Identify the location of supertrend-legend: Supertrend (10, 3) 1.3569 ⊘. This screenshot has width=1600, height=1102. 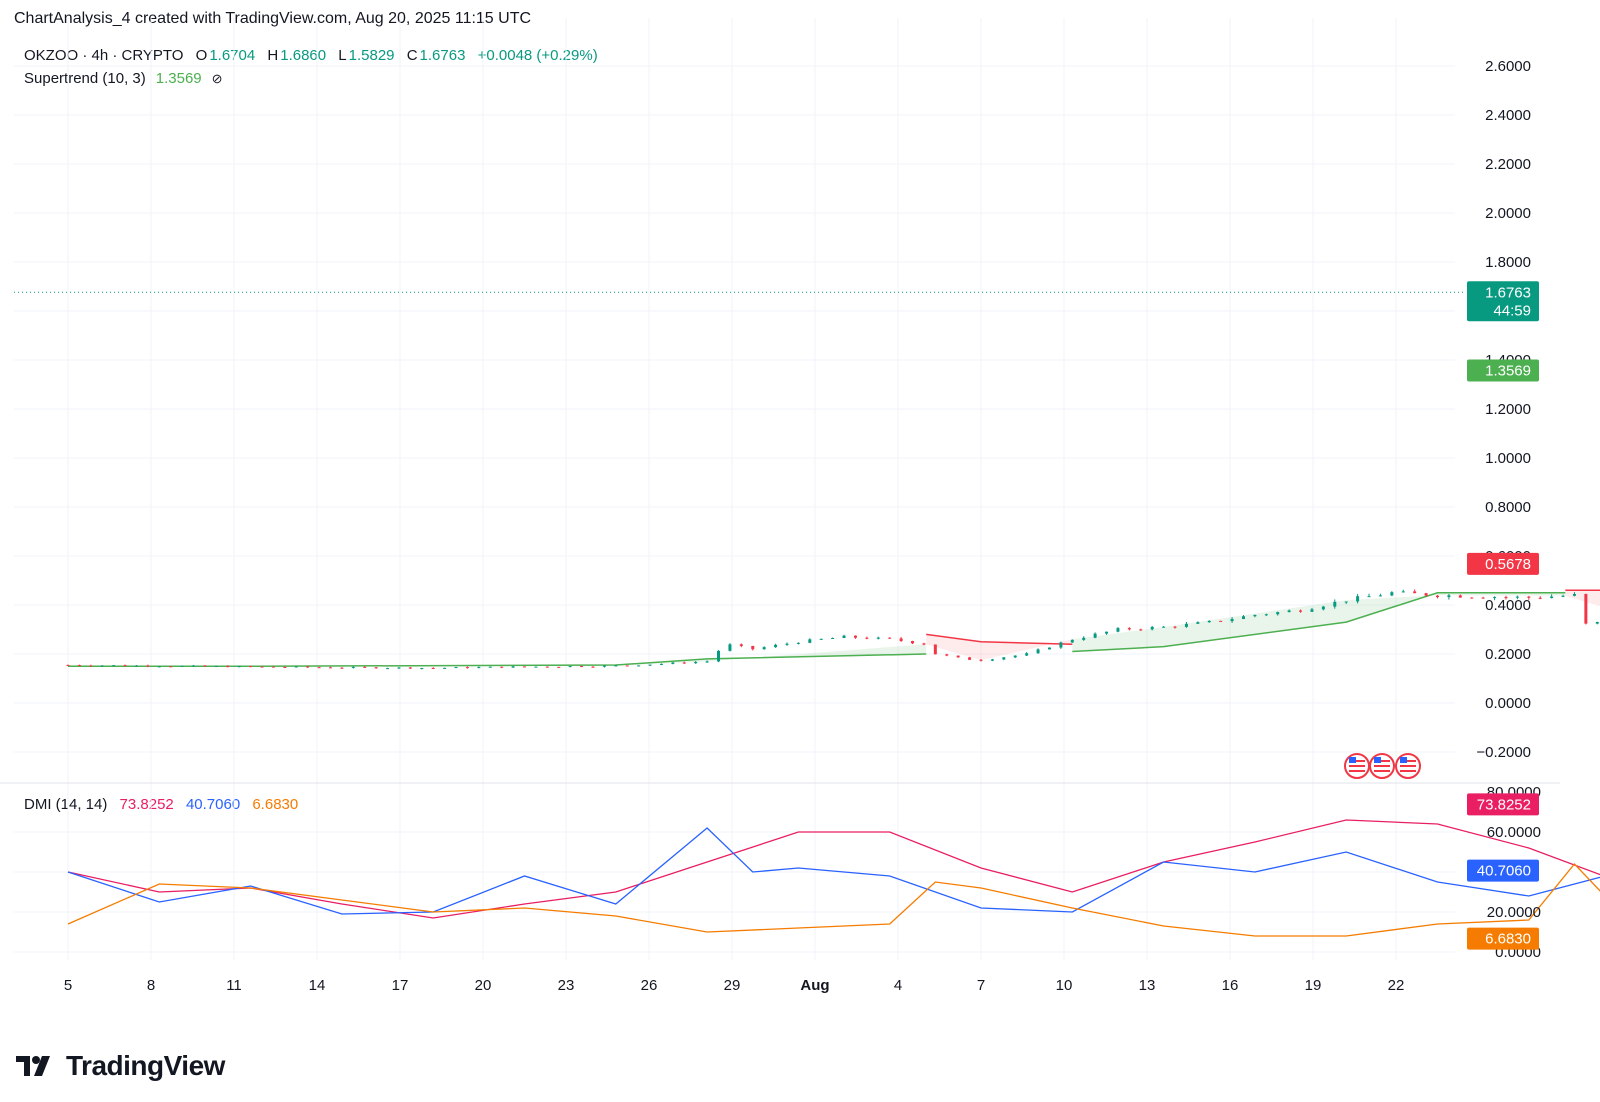
(124, 78).